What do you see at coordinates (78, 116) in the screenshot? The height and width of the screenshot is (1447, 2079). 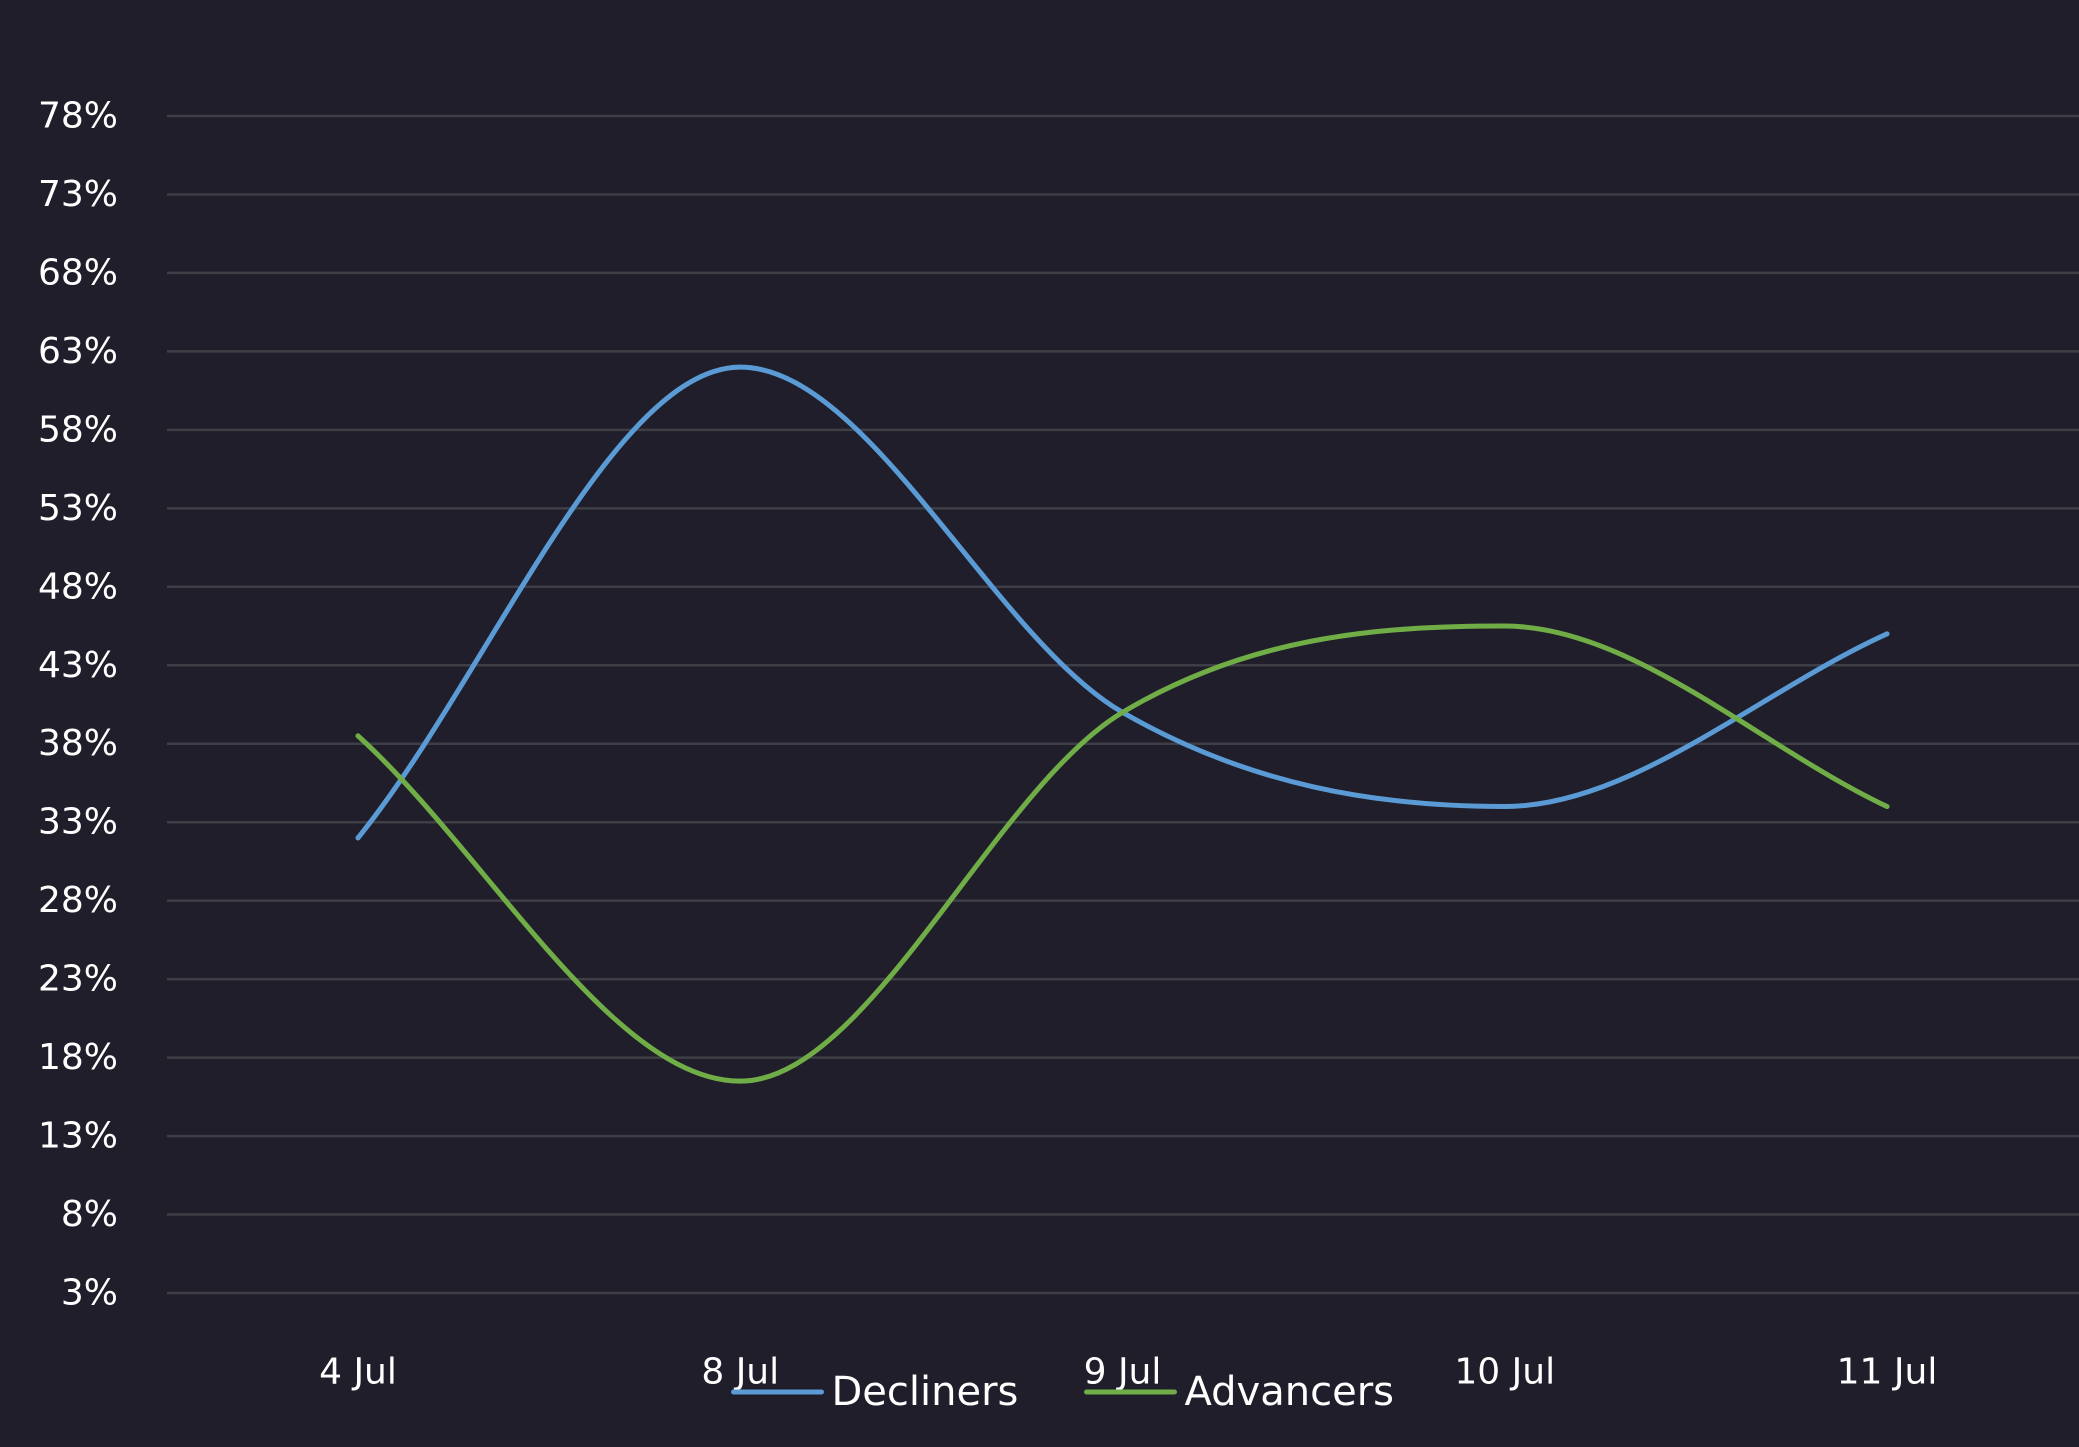 I see `y-tick-label: 78%` at bounding box center [78, 116].